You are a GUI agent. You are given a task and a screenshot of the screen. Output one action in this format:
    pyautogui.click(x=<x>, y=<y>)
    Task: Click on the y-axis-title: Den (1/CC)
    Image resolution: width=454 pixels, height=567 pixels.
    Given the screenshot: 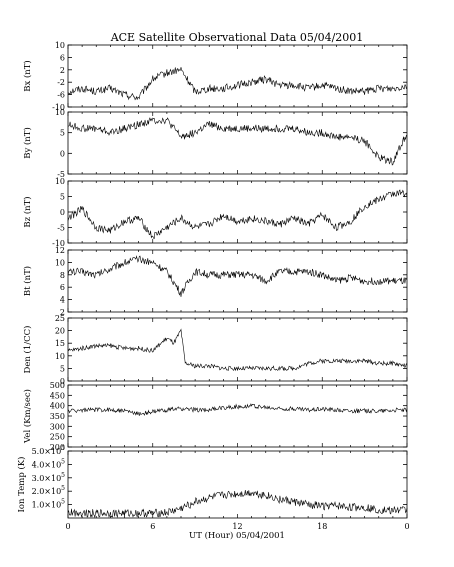 What is the action you would take?
    pyautogui.click(x=27, y=350)
    